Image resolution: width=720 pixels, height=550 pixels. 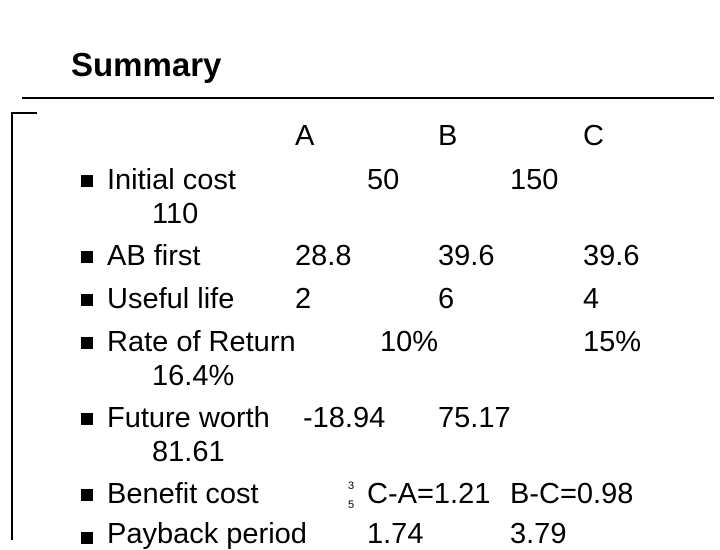 I want to click on header-c: C, so click(x=593, y=136).